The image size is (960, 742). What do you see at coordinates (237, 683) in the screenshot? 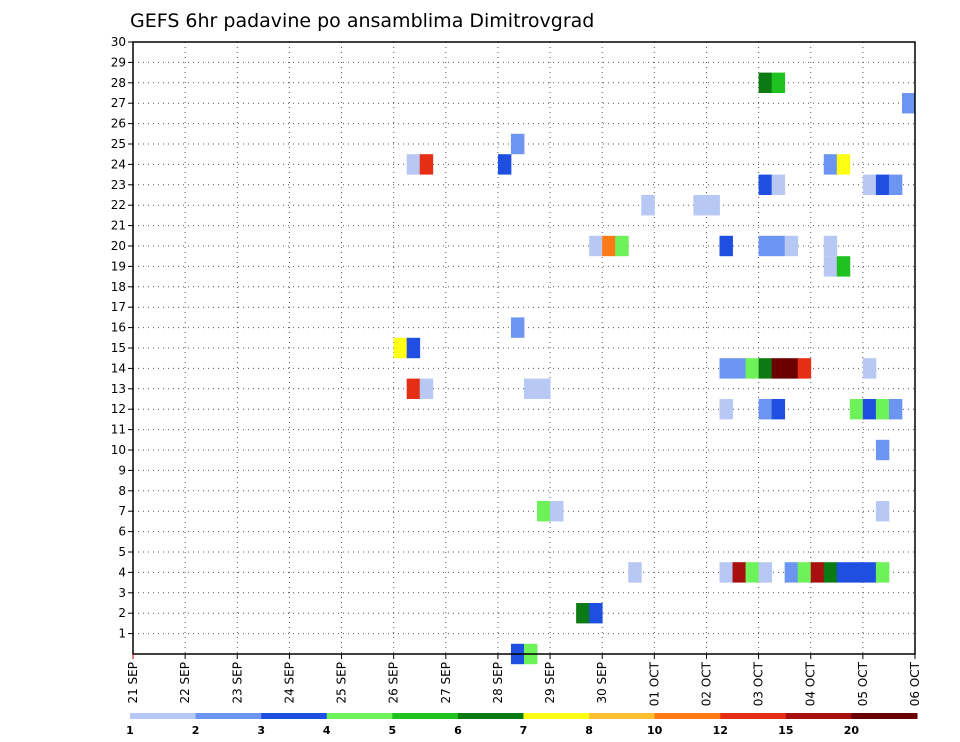
I see `x-tick-label: 23 SEP` at bounding box center [237, 683].